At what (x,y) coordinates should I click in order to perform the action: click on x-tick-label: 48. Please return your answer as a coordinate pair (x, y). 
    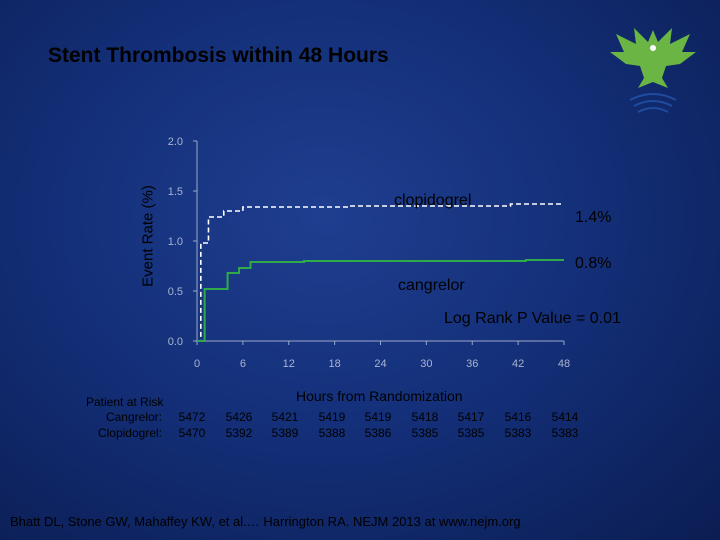
    Looking at the image, I should click on (564, 364).